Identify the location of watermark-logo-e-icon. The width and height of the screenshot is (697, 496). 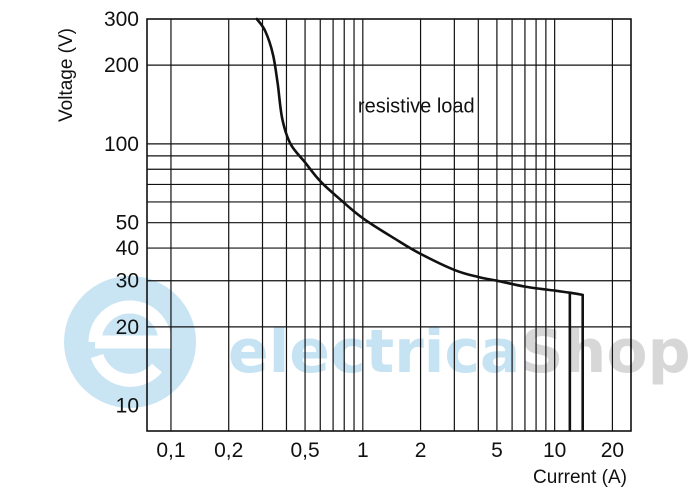
(130, 343).